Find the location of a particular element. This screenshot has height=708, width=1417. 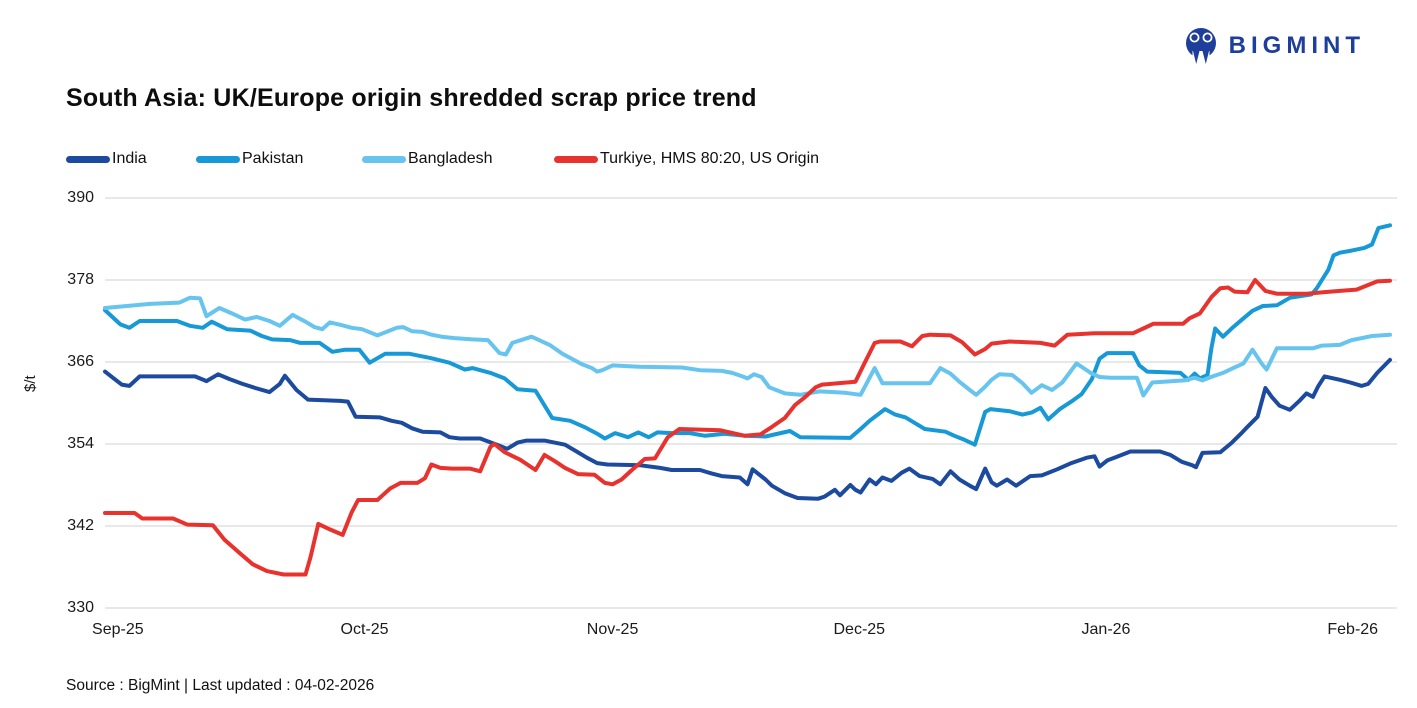

legend-label-pakistan: Pakistan is located at coordinates (273, 158).